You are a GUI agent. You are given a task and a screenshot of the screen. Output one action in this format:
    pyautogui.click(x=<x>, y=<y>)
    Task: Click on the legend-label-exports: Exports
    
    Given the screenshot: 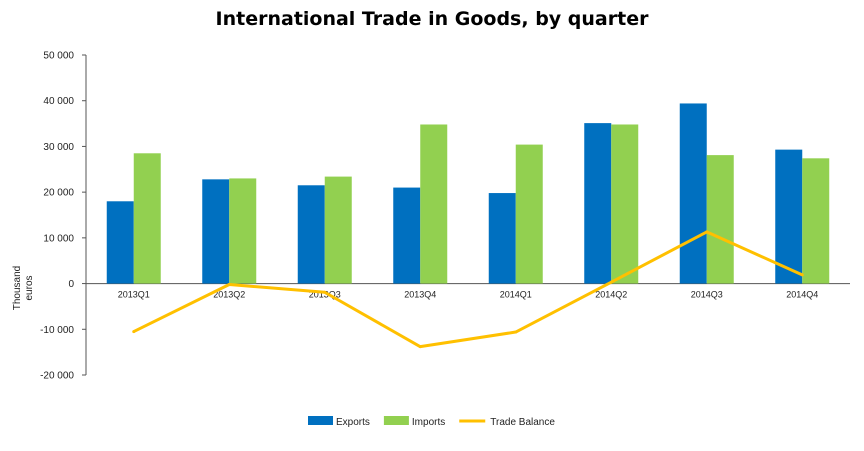 What is the action you would take?
    pyautogui.click(x=353, y=422)
    